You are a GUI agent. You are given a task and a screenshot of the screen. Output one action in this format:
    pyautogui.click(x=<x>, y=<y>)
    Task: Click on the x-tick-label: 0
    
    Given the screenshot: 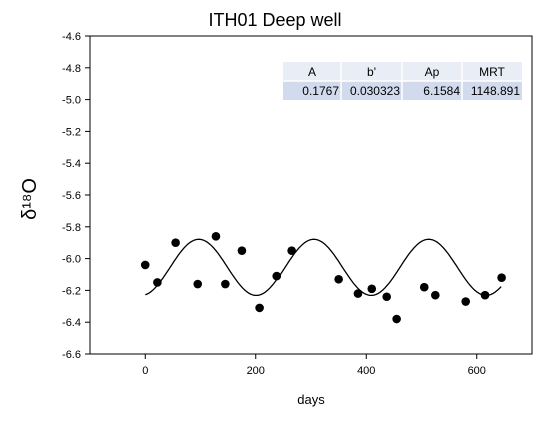 What is the action you would take?
    pyautogui.click(x=145, y=371)
    